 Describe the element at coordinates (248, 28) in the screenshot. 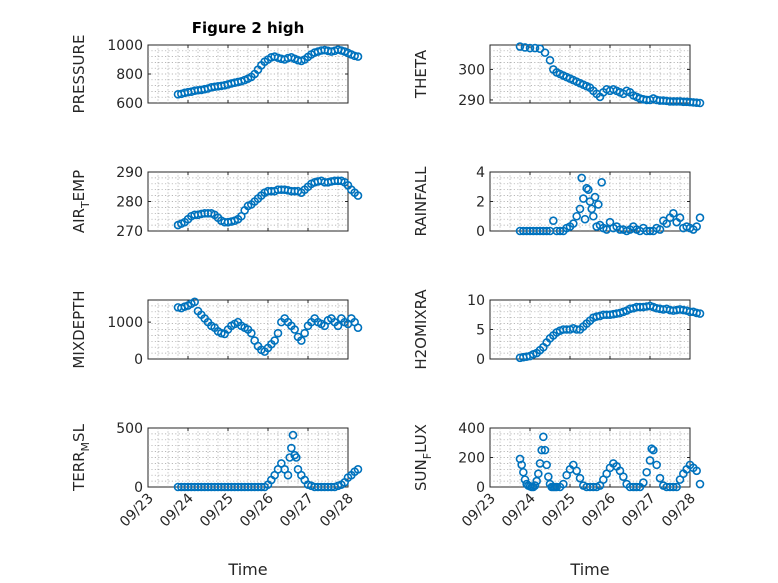

I see `chart-title: Figure 2 high` at that location.